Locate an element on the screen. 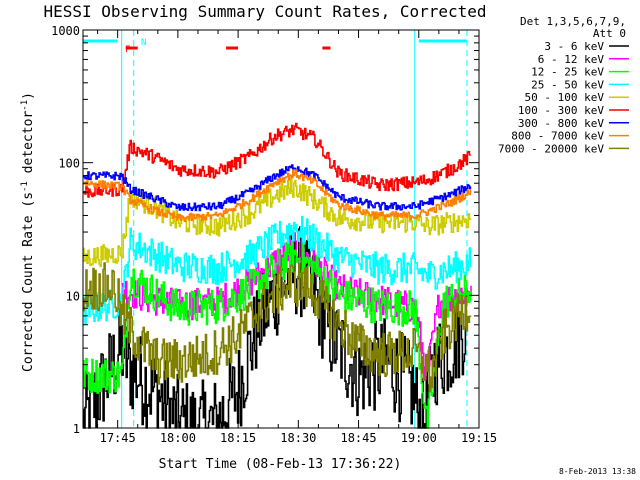  legend-label-5: 50 - 100 keV is located at coordinates (565, 97).